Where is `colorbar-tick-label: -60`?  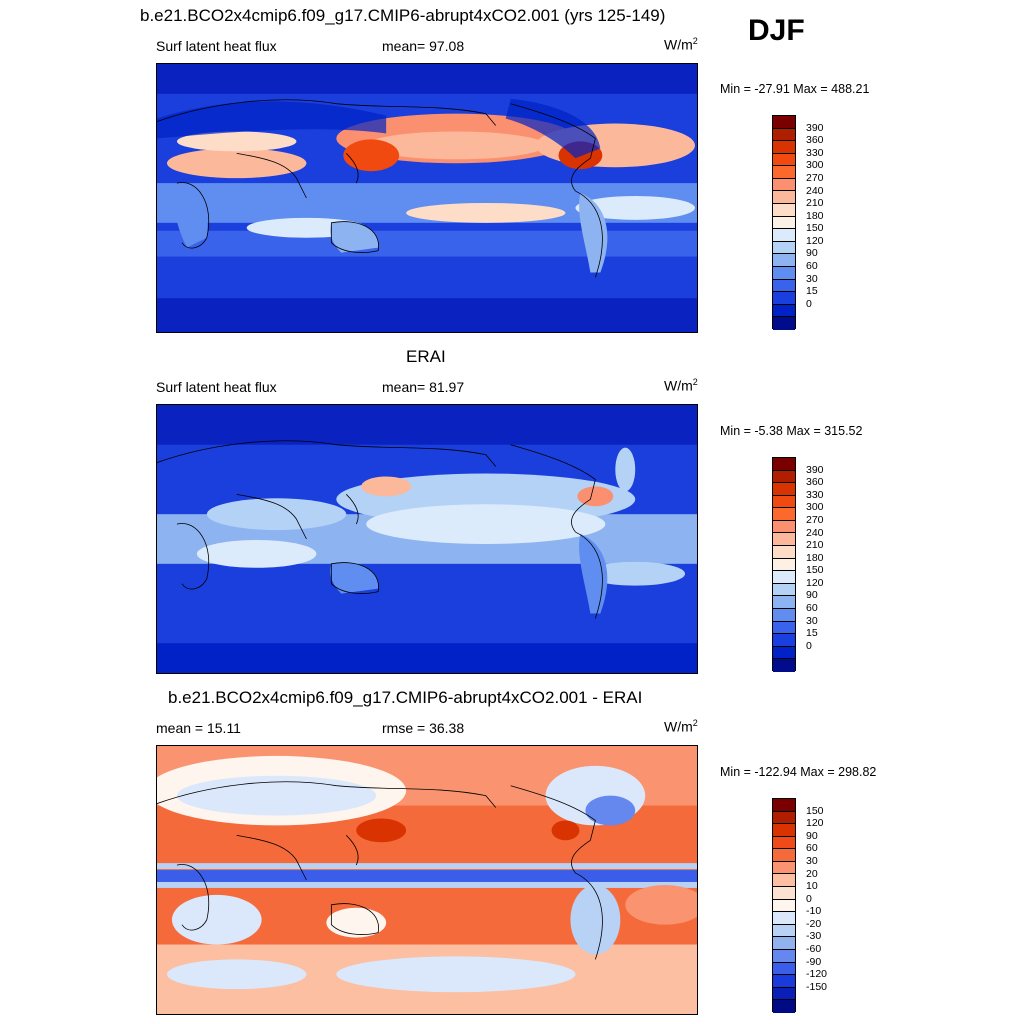 colorbar-tick-label: -60 is located at coordinates (814, 949).